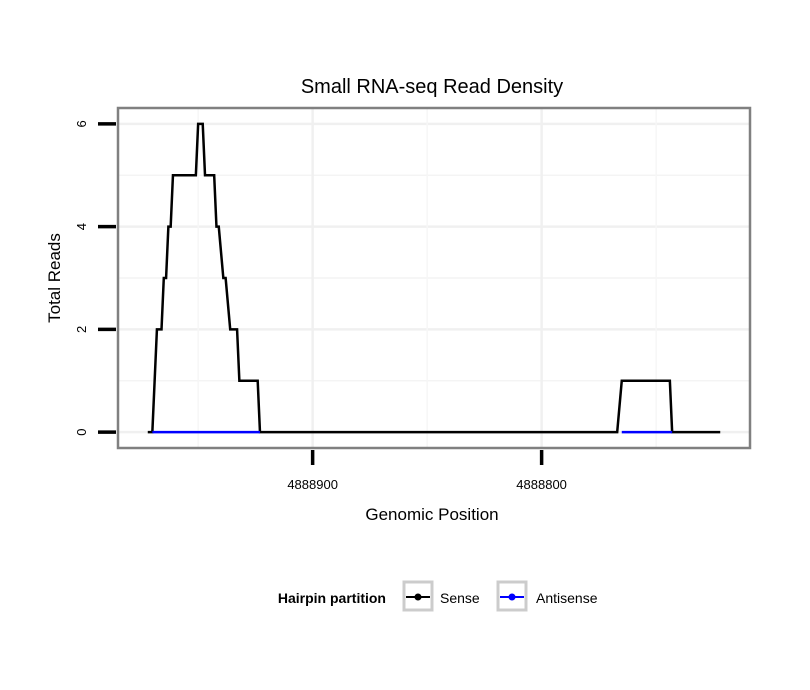 The image size is (810, 690). I want to click on legend: Hairpin partition Sense Antisense, so click(438, 596).